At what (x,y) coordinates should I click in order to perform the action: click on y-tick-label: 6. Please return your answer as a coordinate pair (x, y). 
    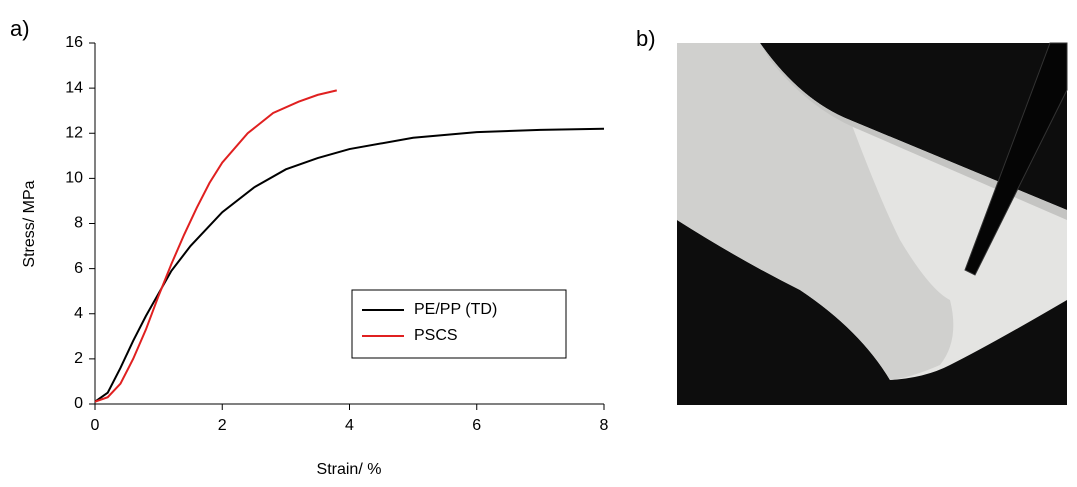
    Looking at the image, I should click on (78, 268).